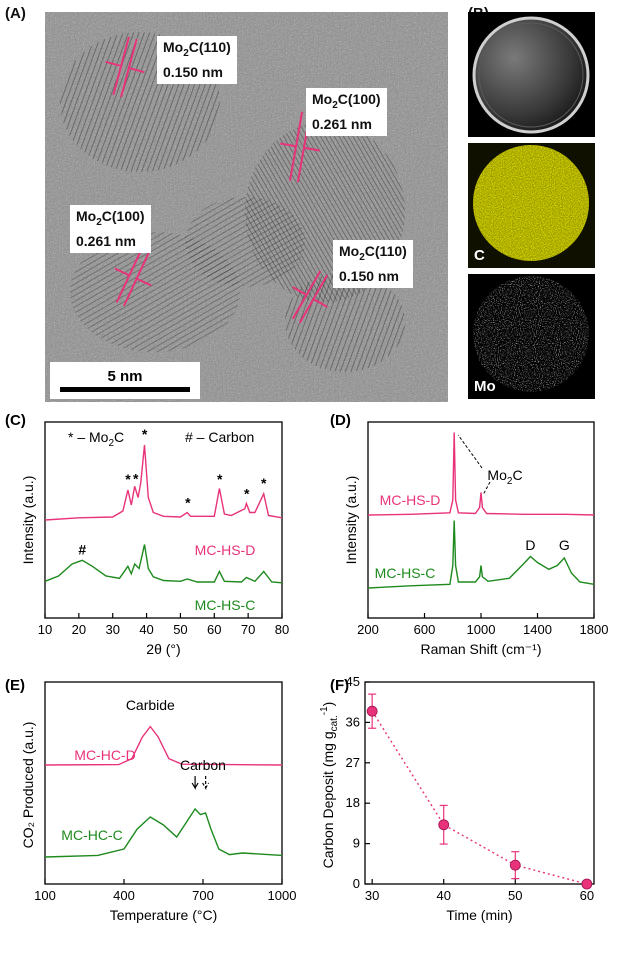 The image size is (625, 957). What do you see at coordinates (594, 629) in the screenshot?
I see `x-tick-label: 1800` at bounding box center [594, 629].